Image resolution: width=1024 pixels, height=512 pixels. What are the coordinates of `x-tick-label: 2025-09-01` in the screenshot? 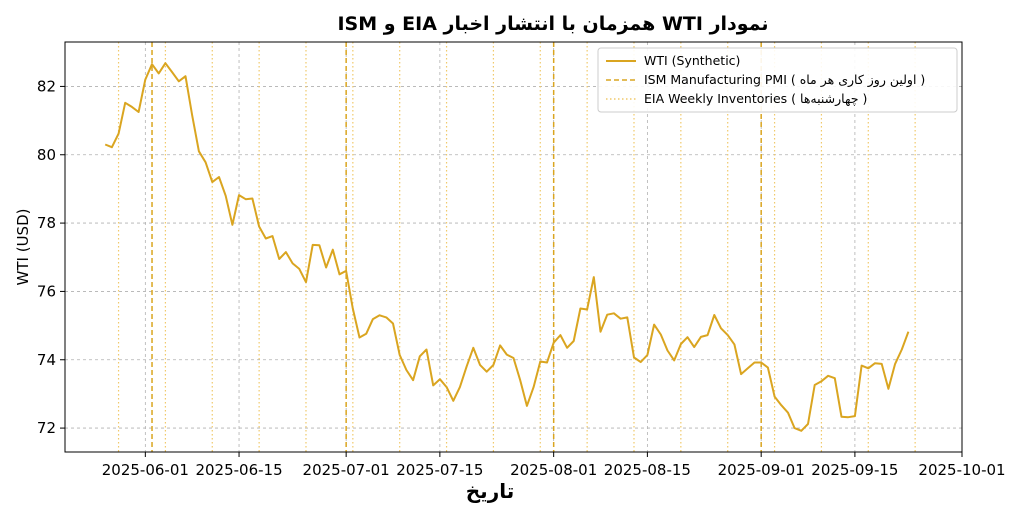 It's located at (761, 470).